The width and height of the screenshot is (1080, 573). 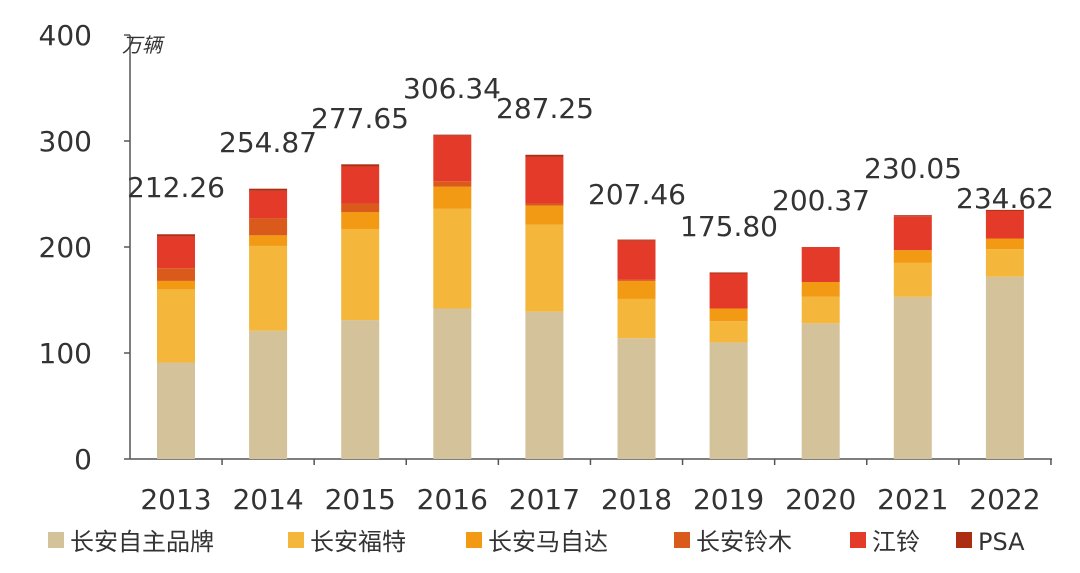 I want to click on x-tick-label: 2021, so click(x=912, y=499).